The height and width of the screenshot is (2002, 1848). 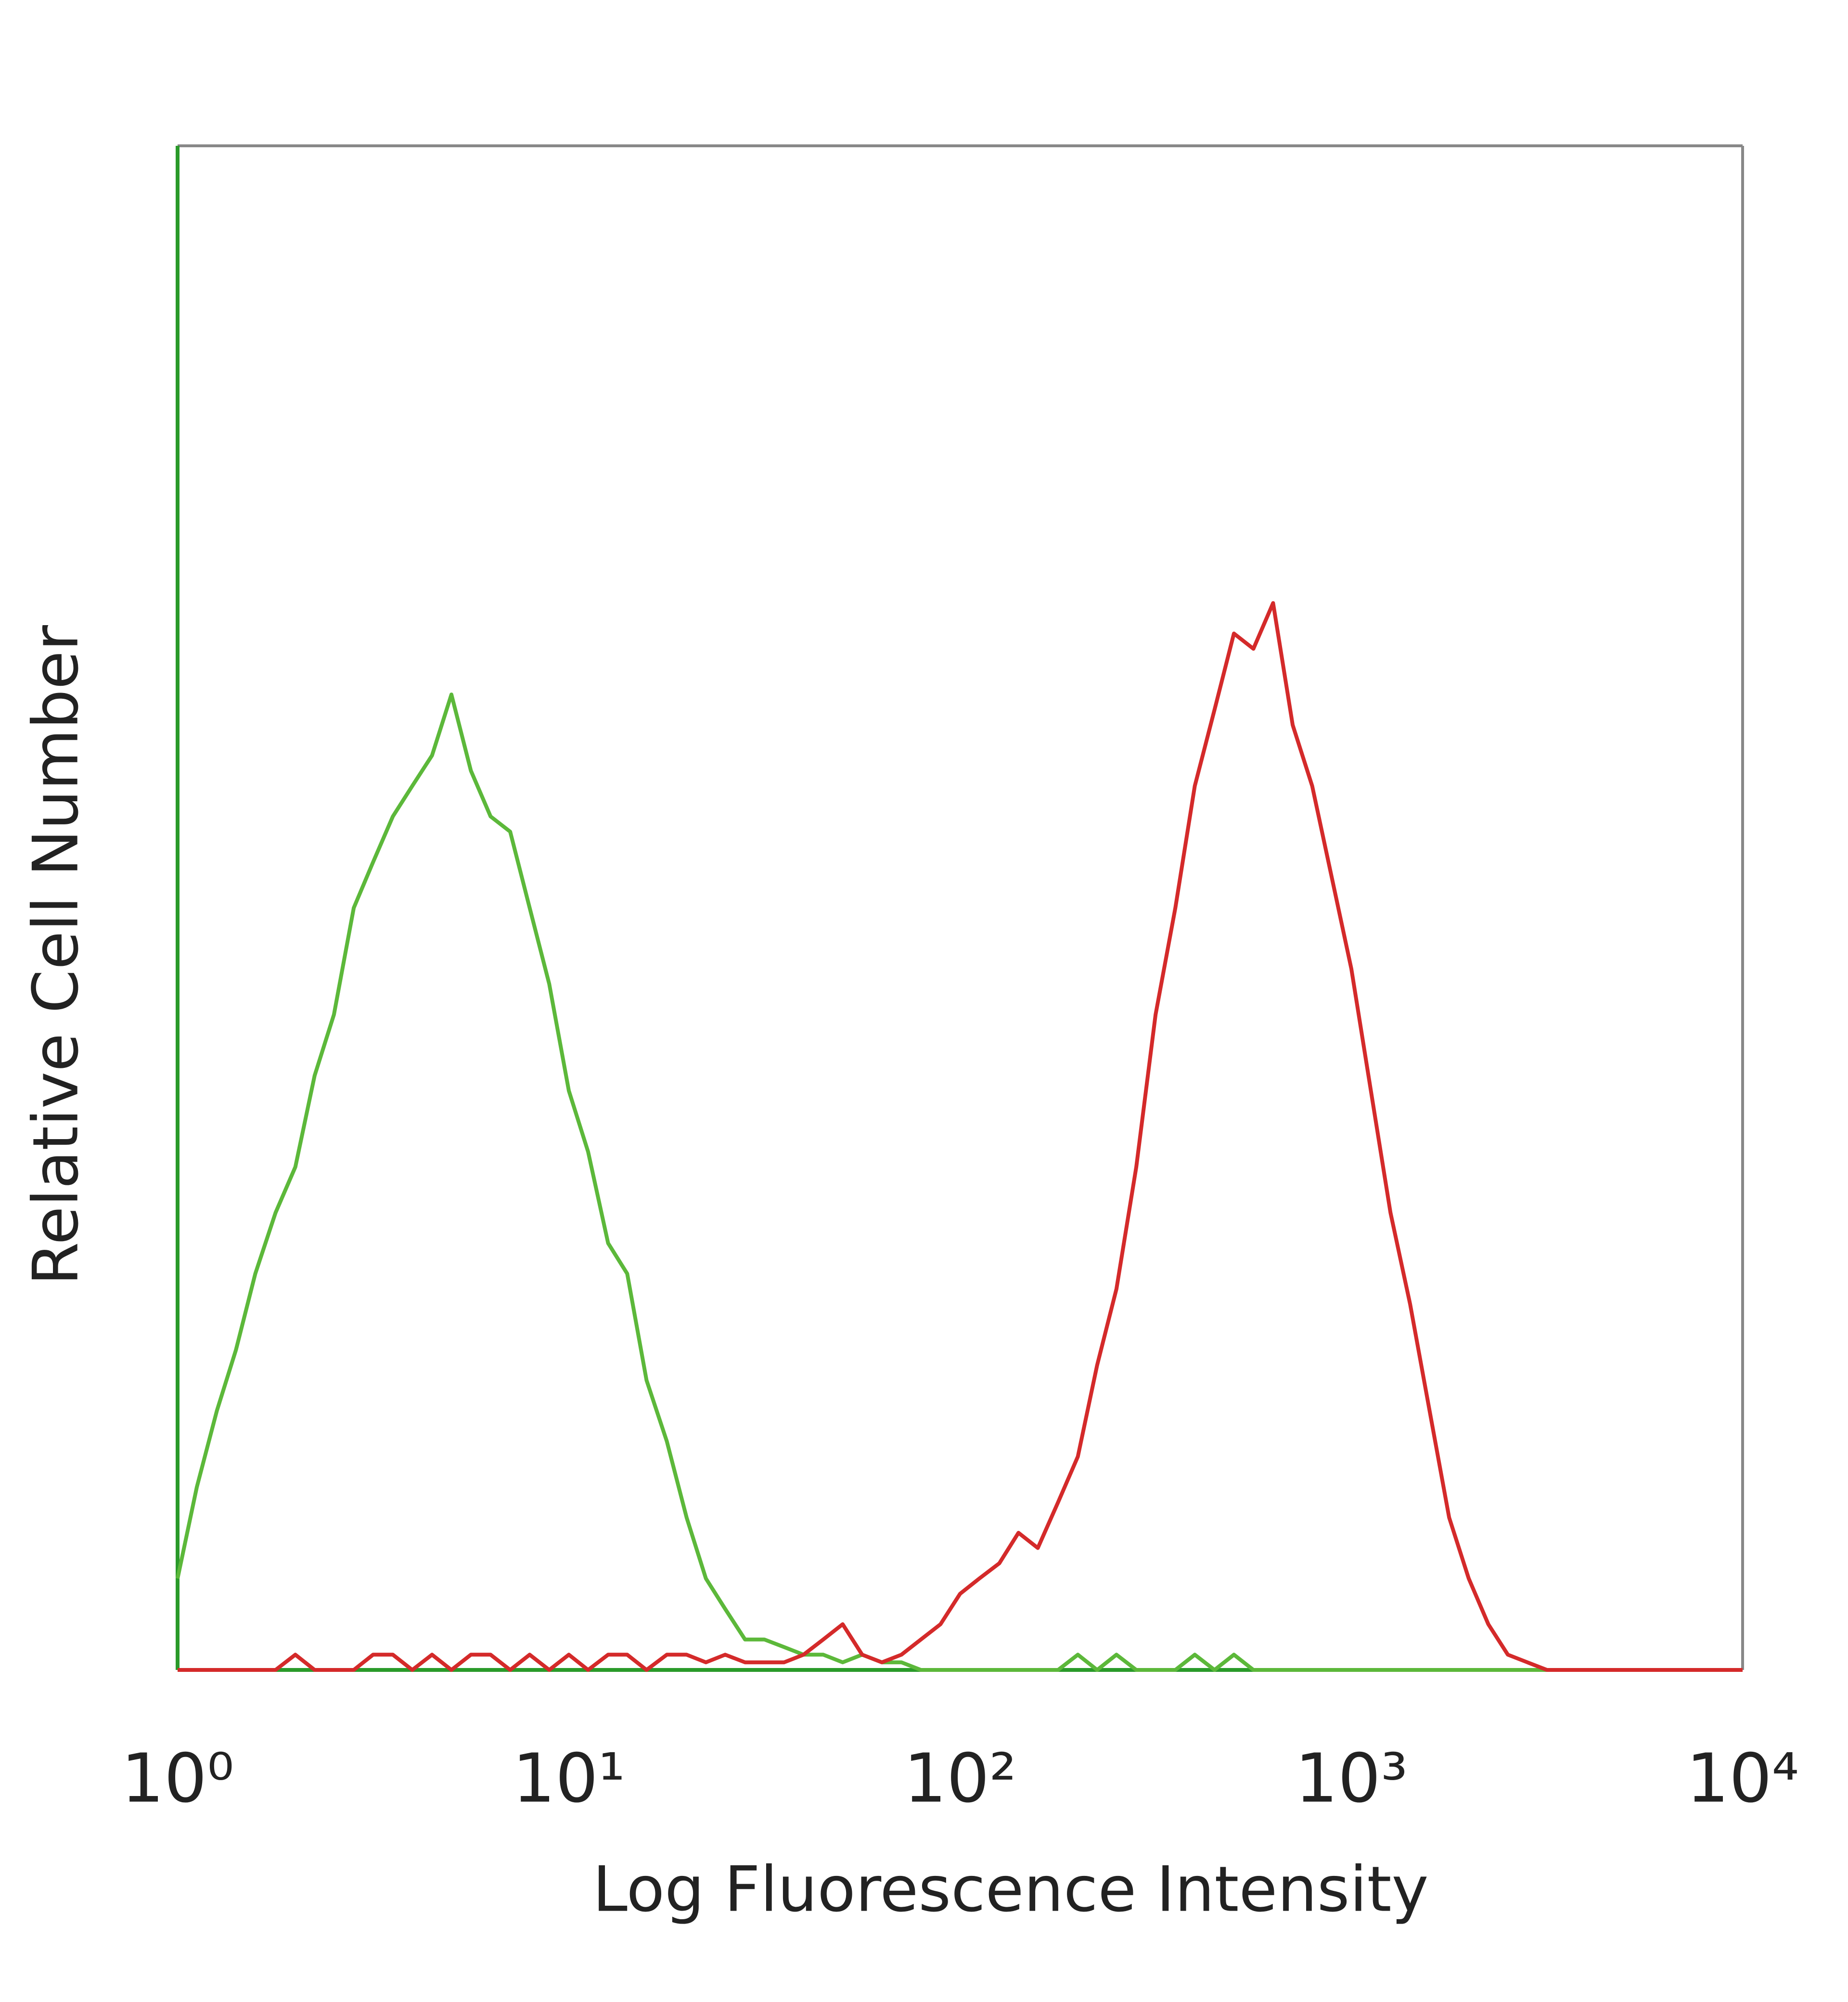 I want to click on x-tick-label: 10⁰, so click(x=177, y=1779).